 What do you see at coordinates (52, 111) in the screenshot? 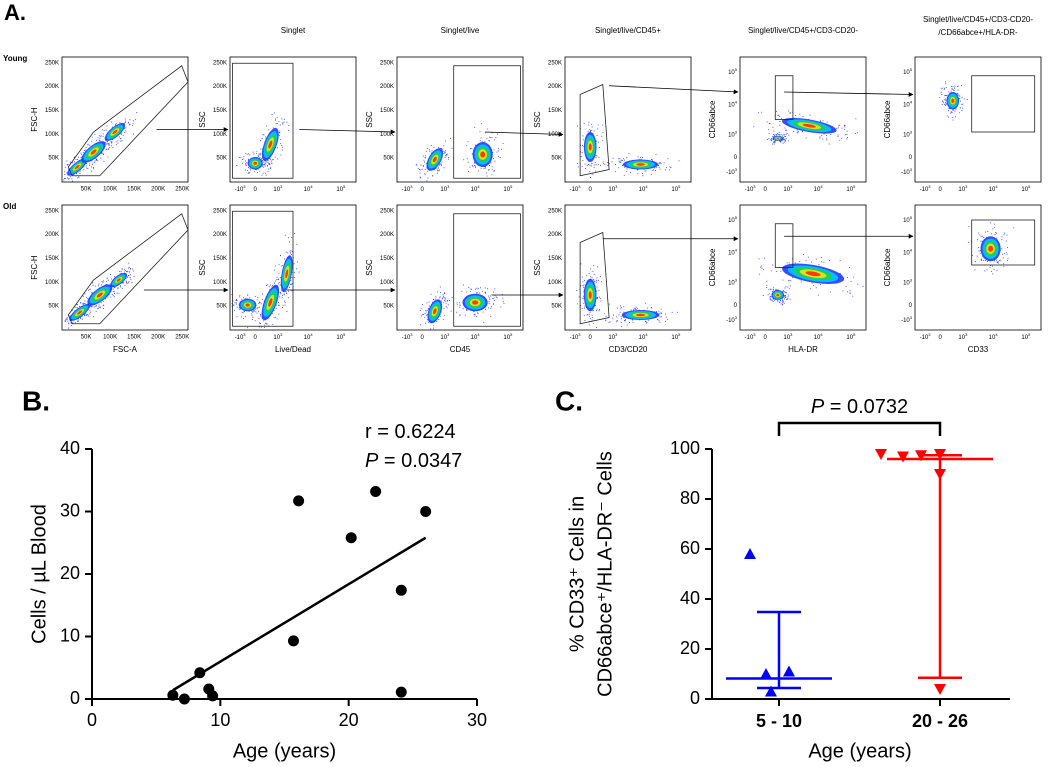
I see `y-tick-label: 150K` at bounding box center [52, 111].